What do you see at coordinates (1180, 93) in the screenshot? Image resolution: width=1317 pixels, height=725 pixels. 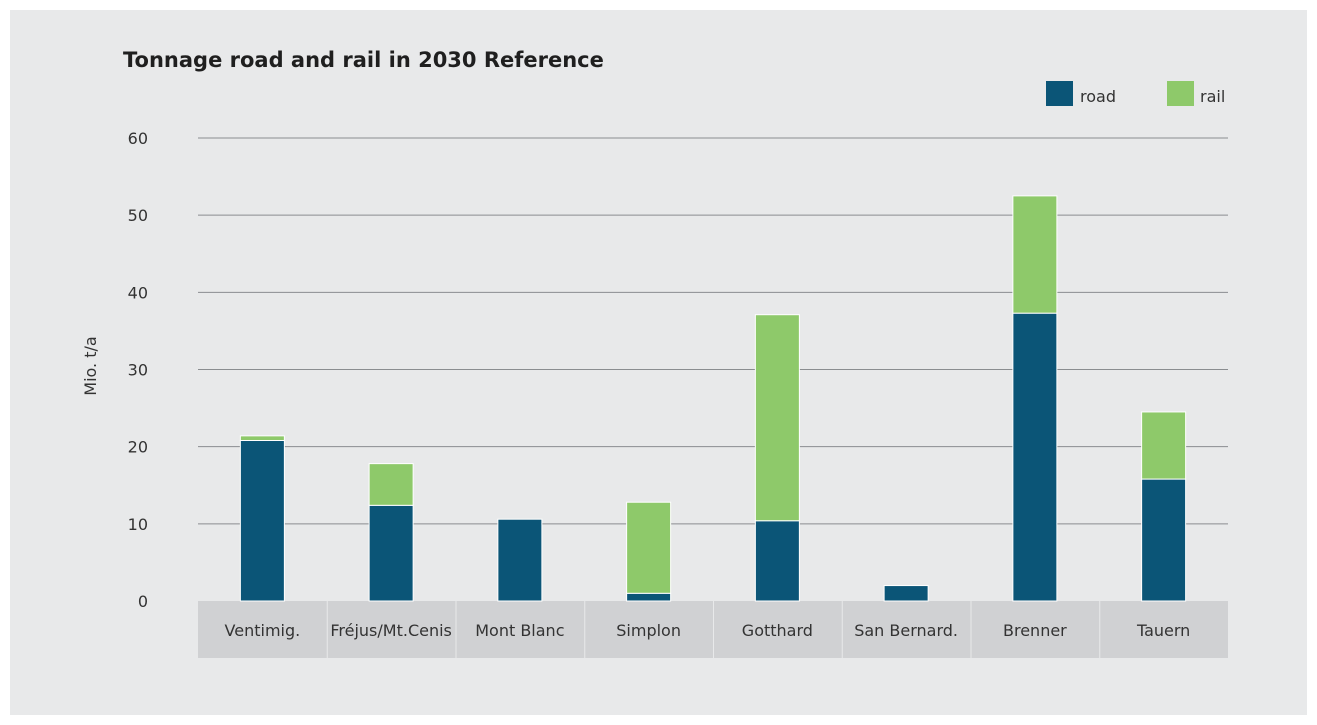 I see `legend-swatch-rail` at bounding box center [1180, 93].